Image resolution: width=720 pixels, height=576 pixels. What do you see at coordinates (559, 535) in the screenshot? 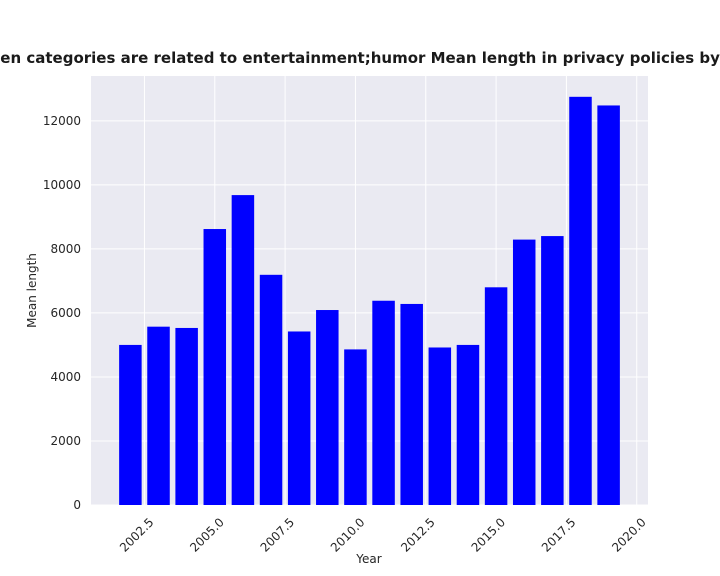
I see `x-tick-label: 2017.5` at bounding box center [559, 535].